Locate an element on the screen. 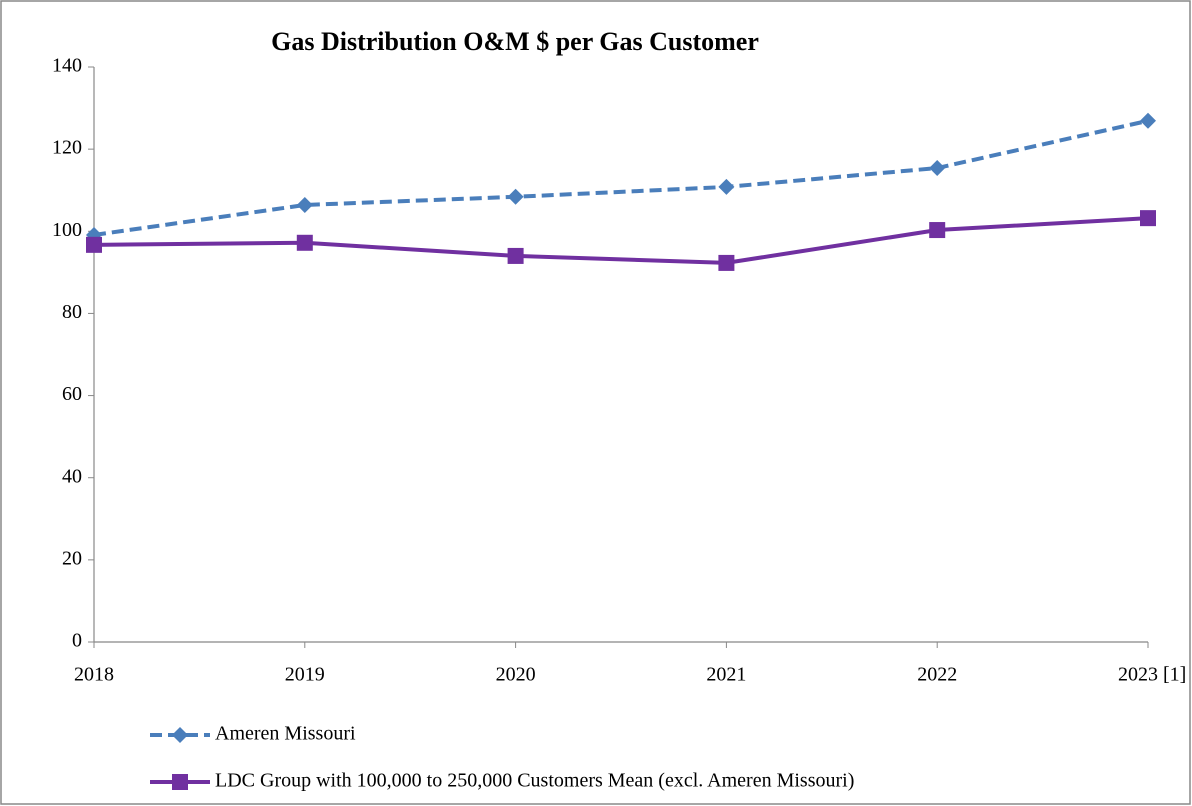  x-tick-label: 2021 is located at coordinates (726, 675).